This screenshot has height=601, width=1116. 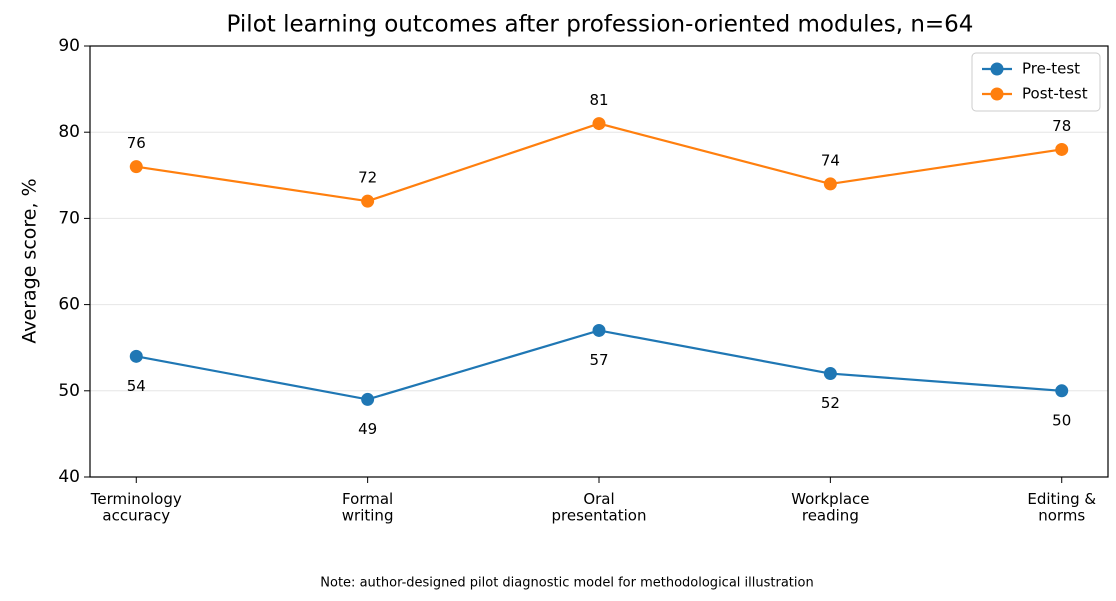 What do you see at coordinates (368, 507) in the screenshot?
I see `x-tick-label: Formal writing` at bounding box center [368, 507].